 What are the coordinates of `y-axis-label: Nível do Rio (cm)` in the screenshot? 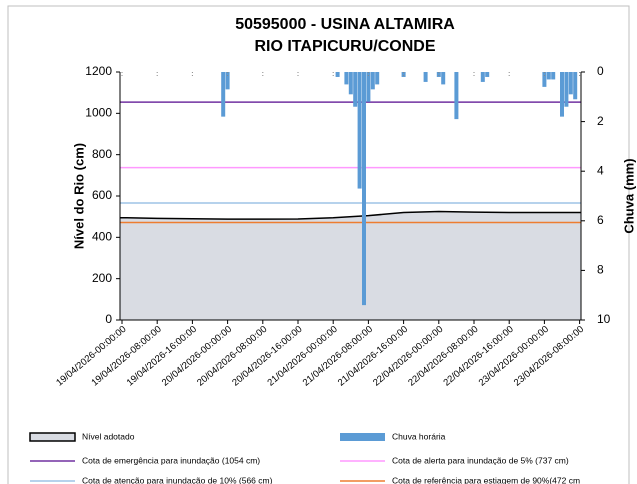 It's located at (78, 196).